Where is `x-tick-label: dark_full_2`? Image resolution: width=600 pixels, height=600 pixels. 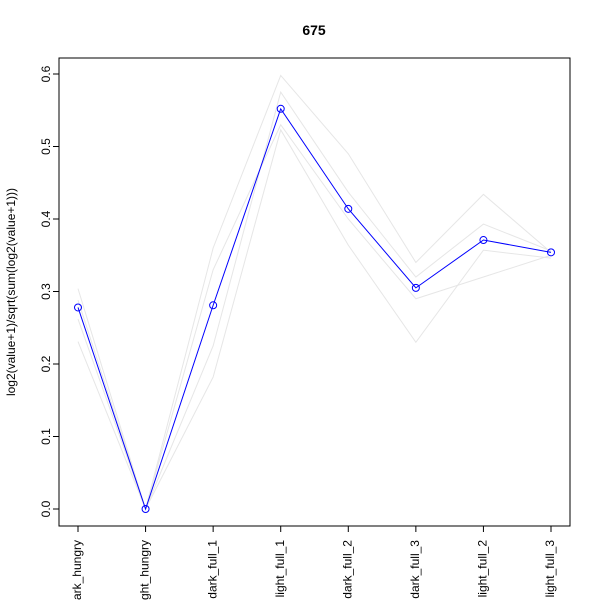
x-tick-label: dark_full_2 is located at coordinates (347, 569).